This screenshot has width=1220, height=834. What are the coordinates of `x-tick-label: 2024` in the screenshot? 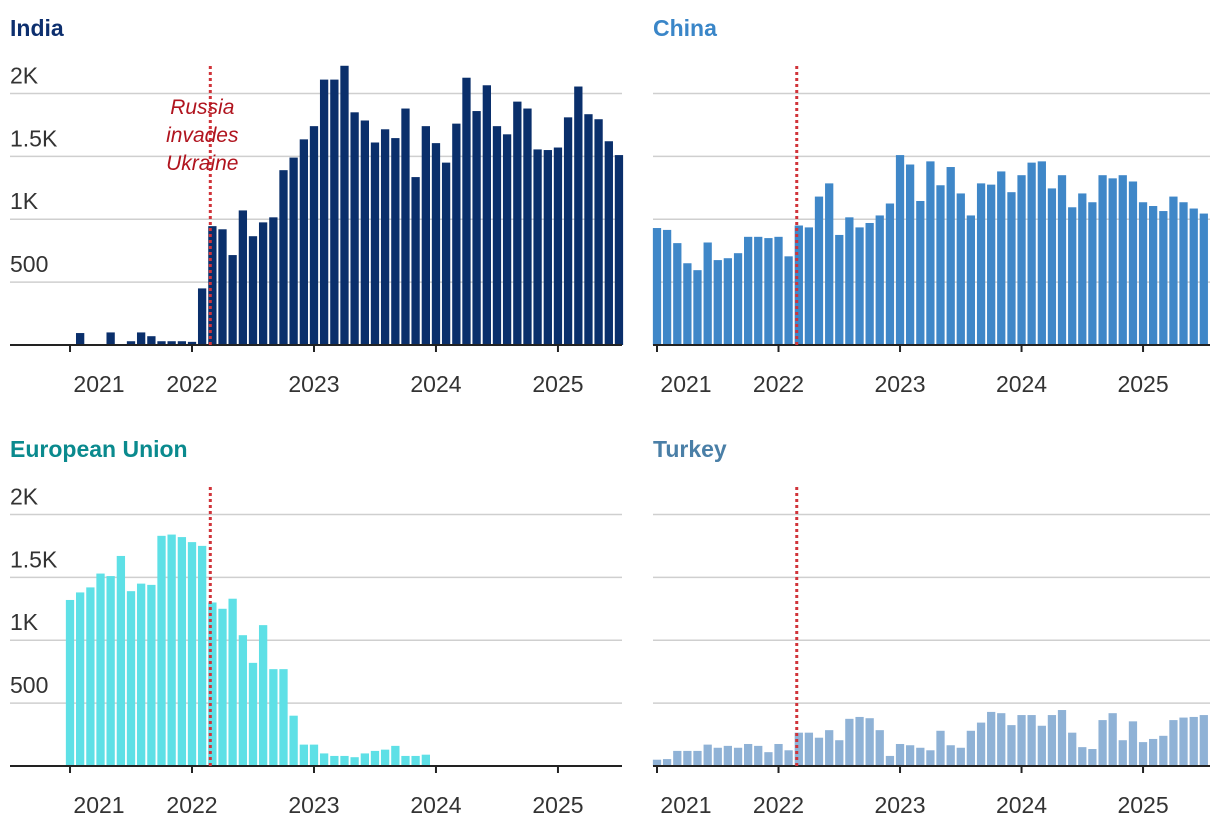 It's located at (435, 805).